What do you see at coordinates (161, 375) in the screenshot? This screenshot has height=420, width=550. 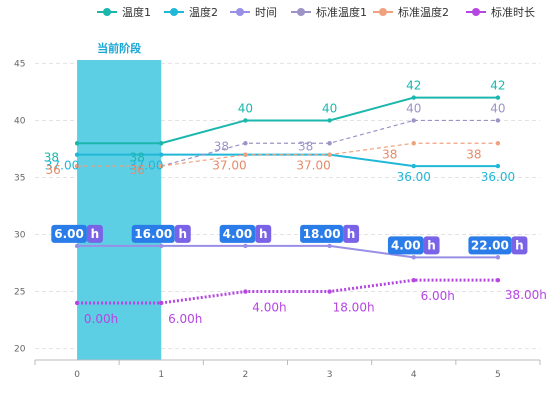 I see `x-tick-label: 1` at bounding box center [161, 375].